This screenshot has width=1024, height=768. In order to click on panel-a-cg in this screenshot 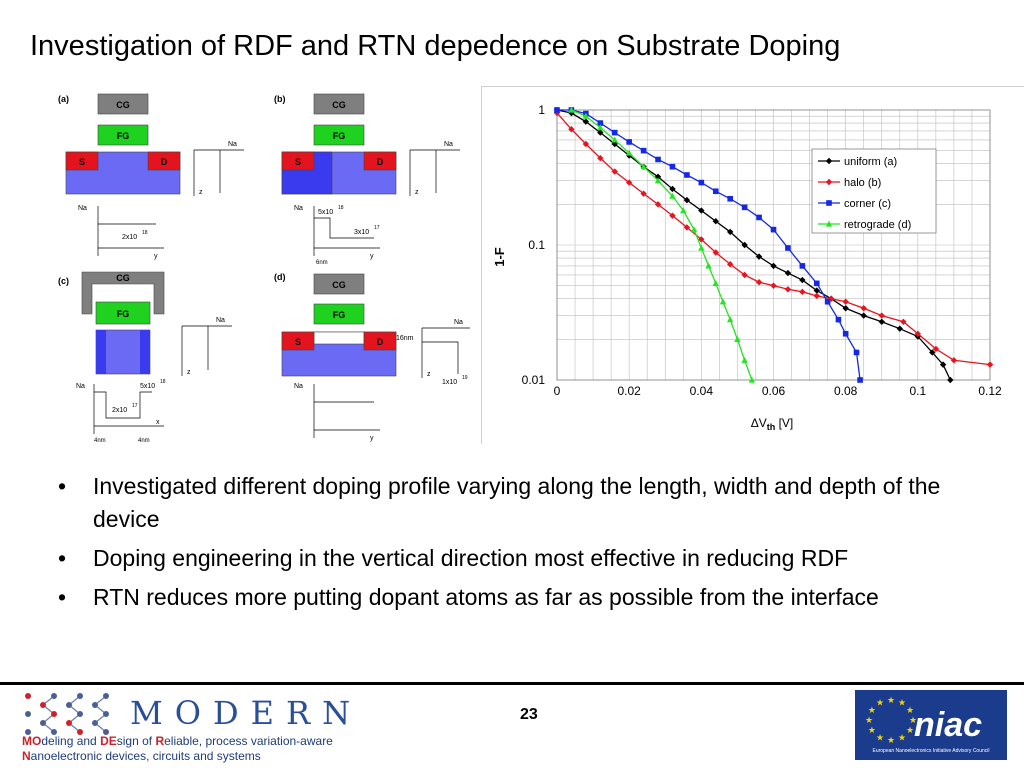, I will do `click(123, 104)`.